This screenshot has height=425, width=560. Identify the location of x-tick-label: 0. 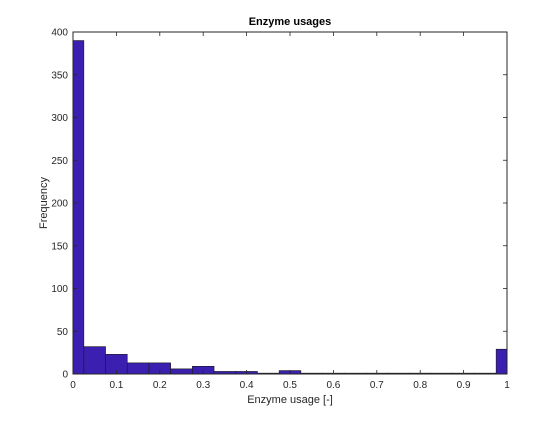
(73, 385).